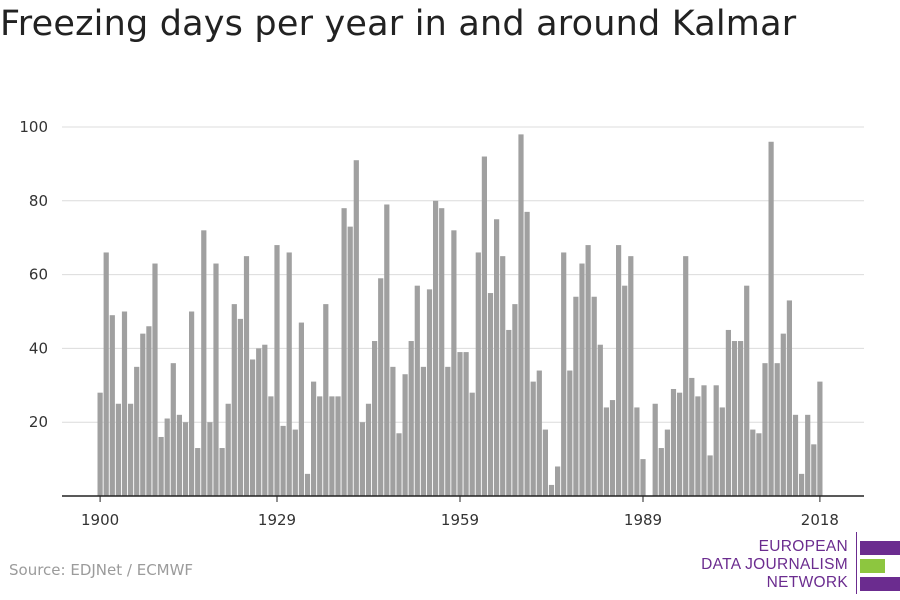 This screenshot has height=600, width=900. Describe the element at coordinates (417, 390) in the screenshot. I see `bar-1952` at that location.